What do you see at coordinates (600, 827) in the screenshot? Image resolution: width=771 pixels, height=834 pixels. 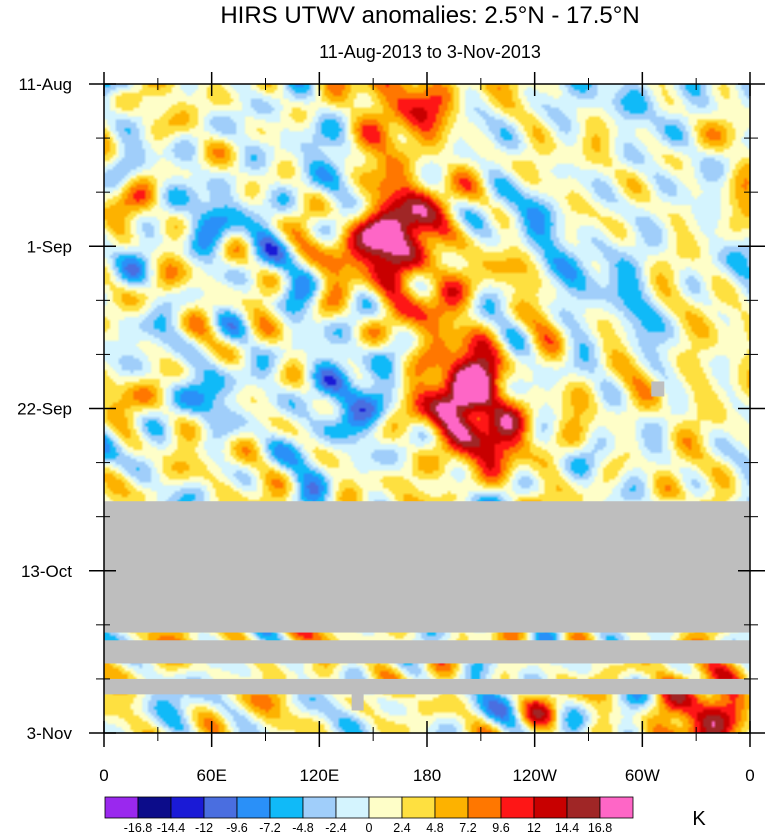 I see `colorbar-label: 16.8` at bounding box center [600, 827].